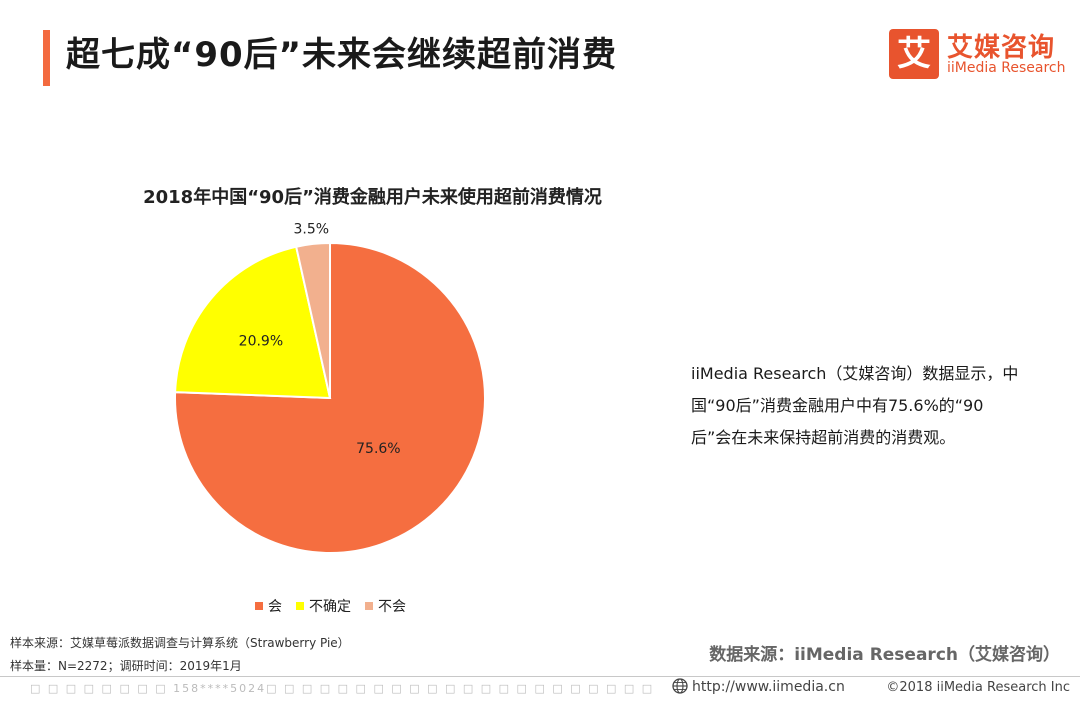 The width and height of the screenshot is (1080, 702). Describe the element at coordinates (330, 607) in the screenshot. I see `legend-label-1: 不确定` at that location.